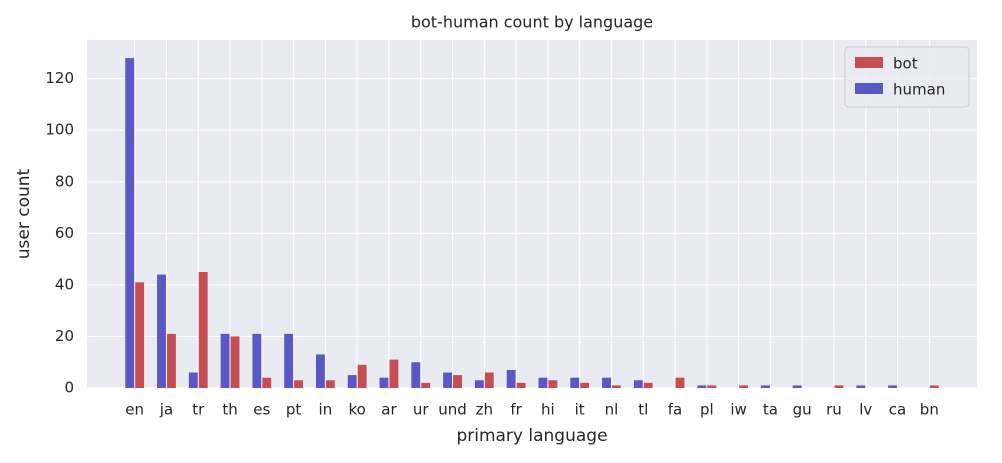  What do you see at coordinates (64, 181) in the screenshot?
I see `y-tick-label: 80` at bounding box center [64, 181].